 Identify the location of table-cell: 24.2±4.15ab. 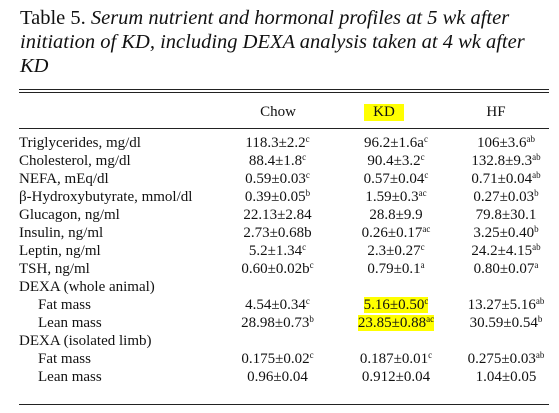
(505, 251).